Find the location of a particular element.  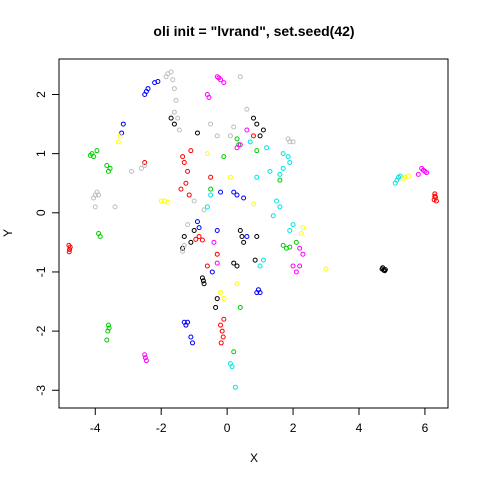

chart-title: oli init = "lvrand", set.seed(42) is located at coordinates (253, 31).